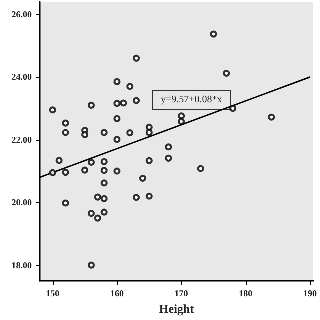  Describe the element at coordinates (117, 293) in the screenshot. I see `x-tick-label: 160` at that location.